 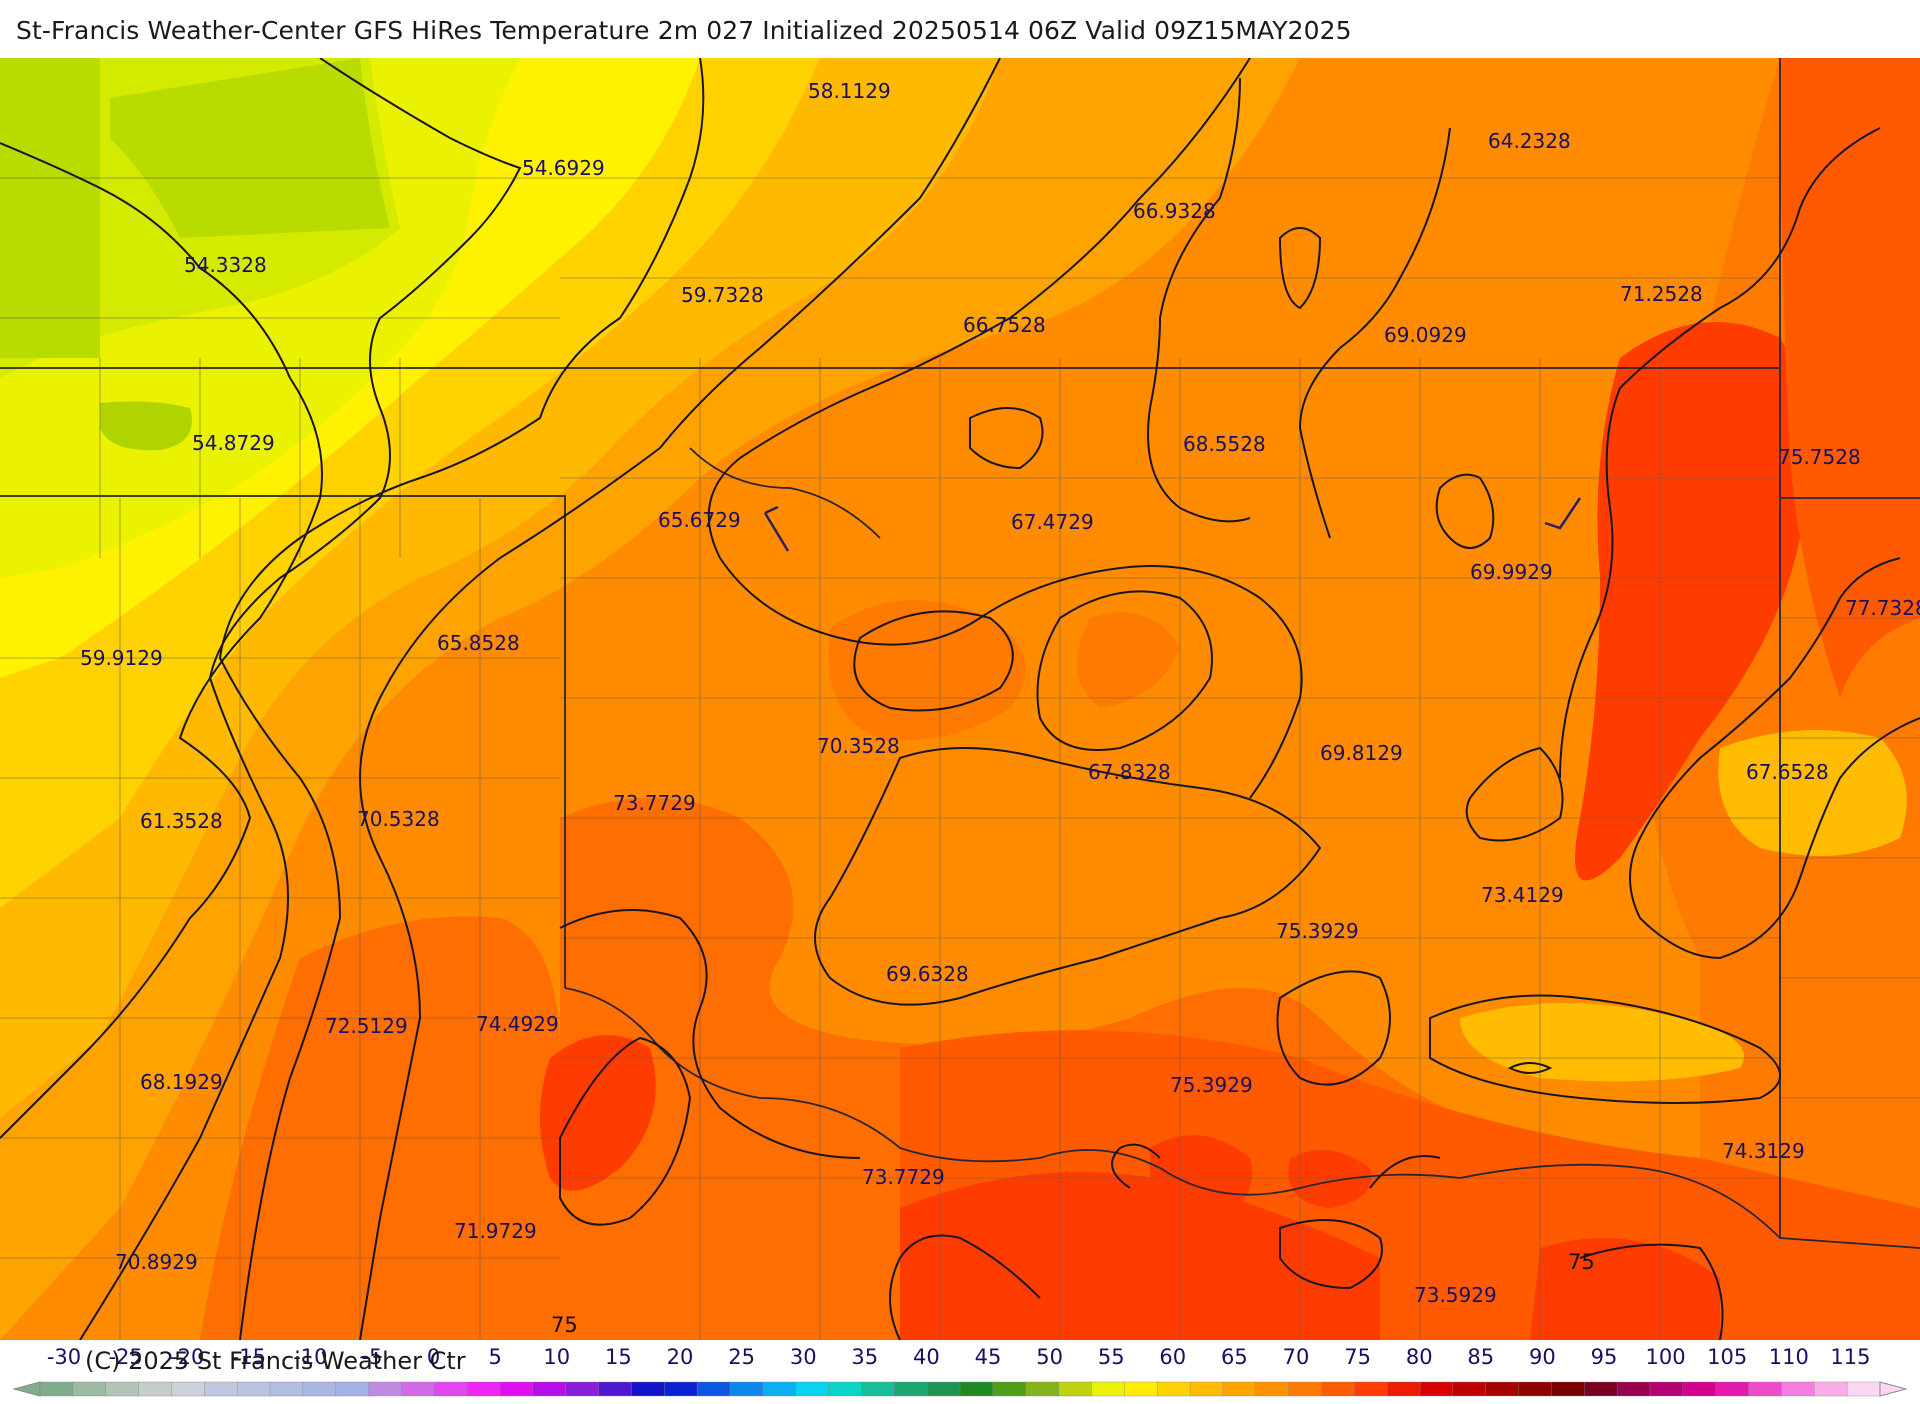 What do you see at coordinates (1052, 522) in the screenshot?
I see `value-label: 67.4729` at bounding box center [1052, 522].